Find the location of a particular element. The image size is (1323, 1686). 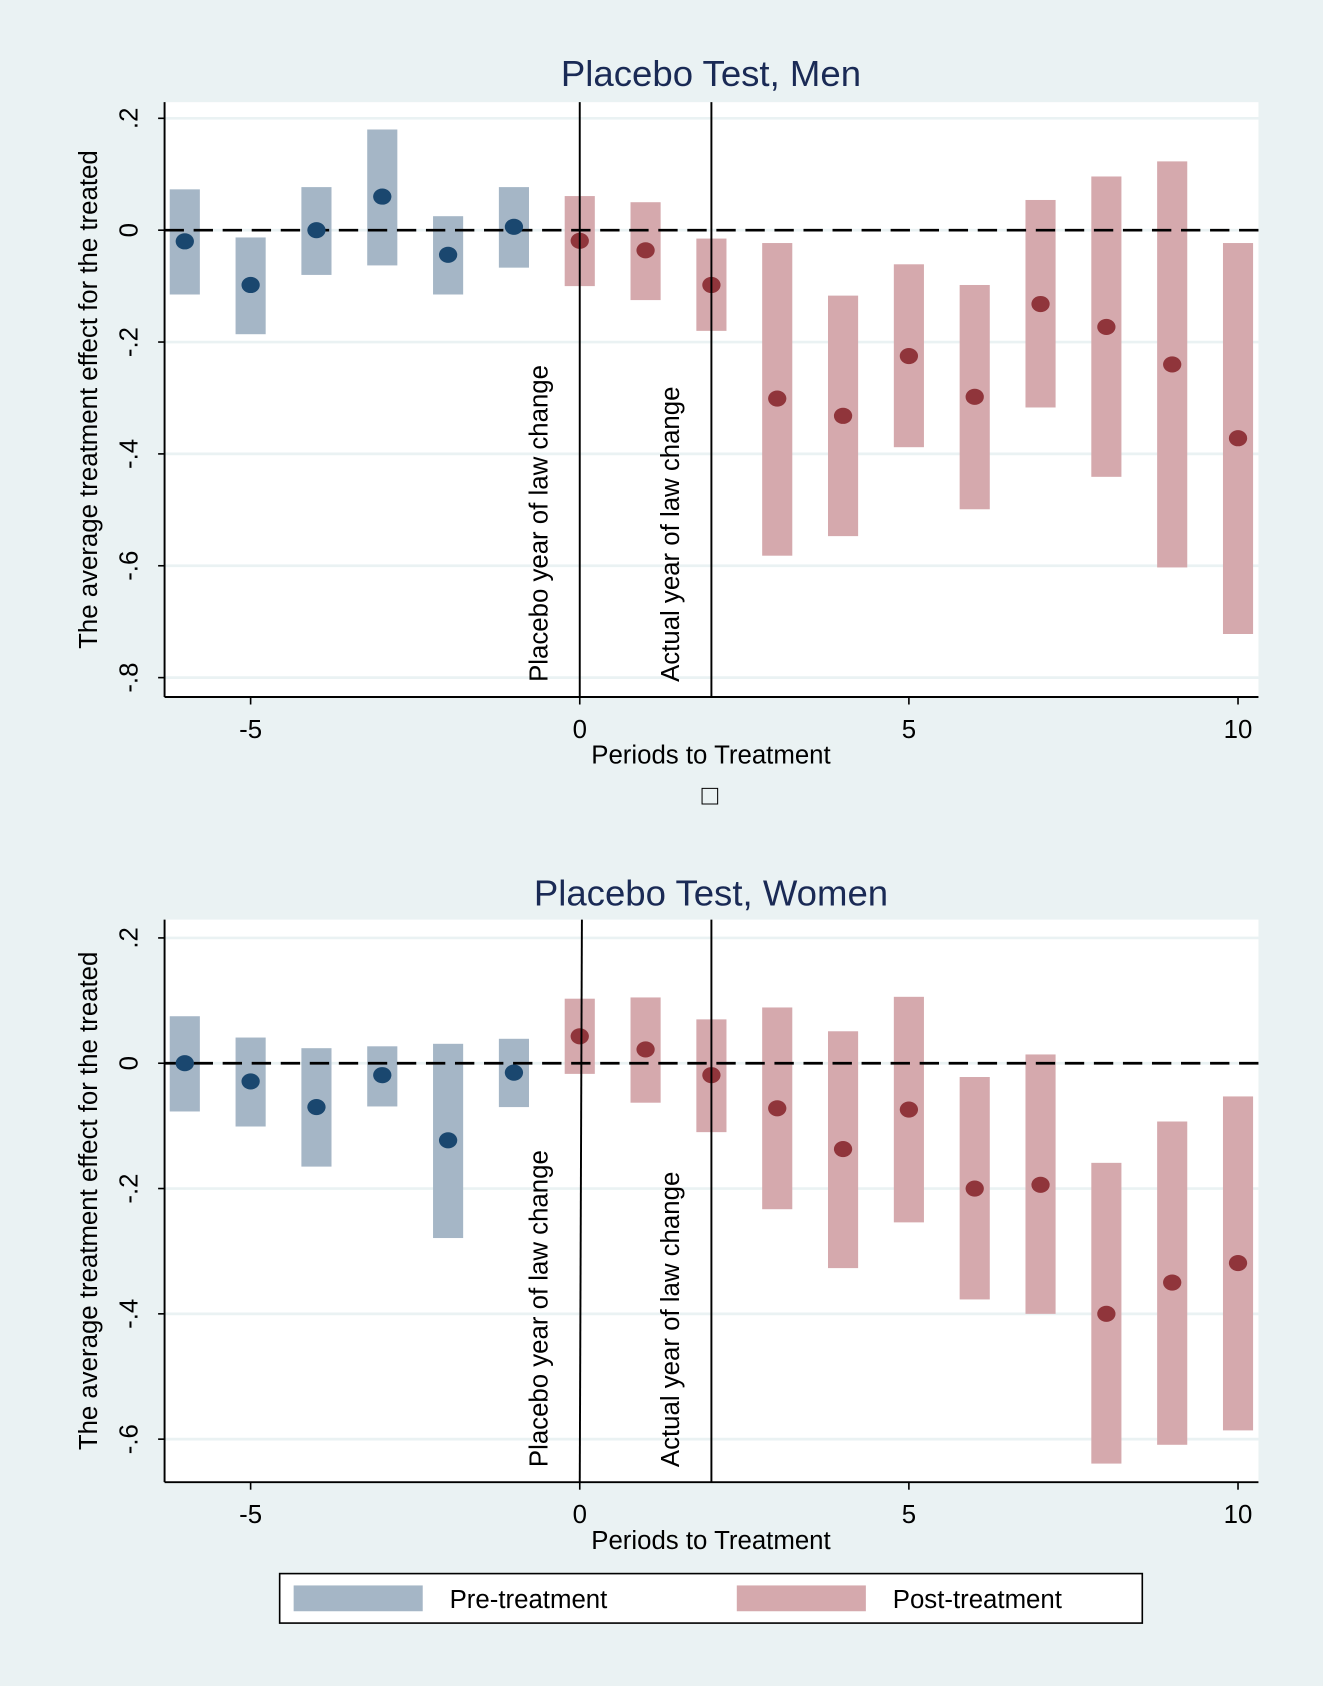

legend-swatch-post is located at coordinates (801, 1598).